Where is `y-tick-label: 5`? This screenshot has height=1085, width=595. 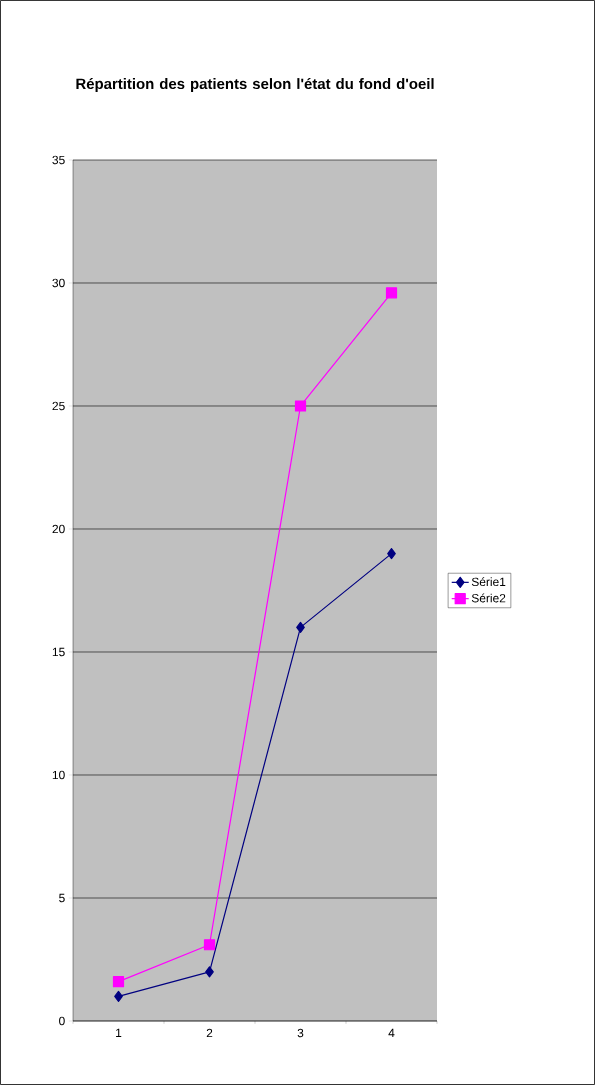
y-tick-label: 5 is located at coordinates (62, 898).